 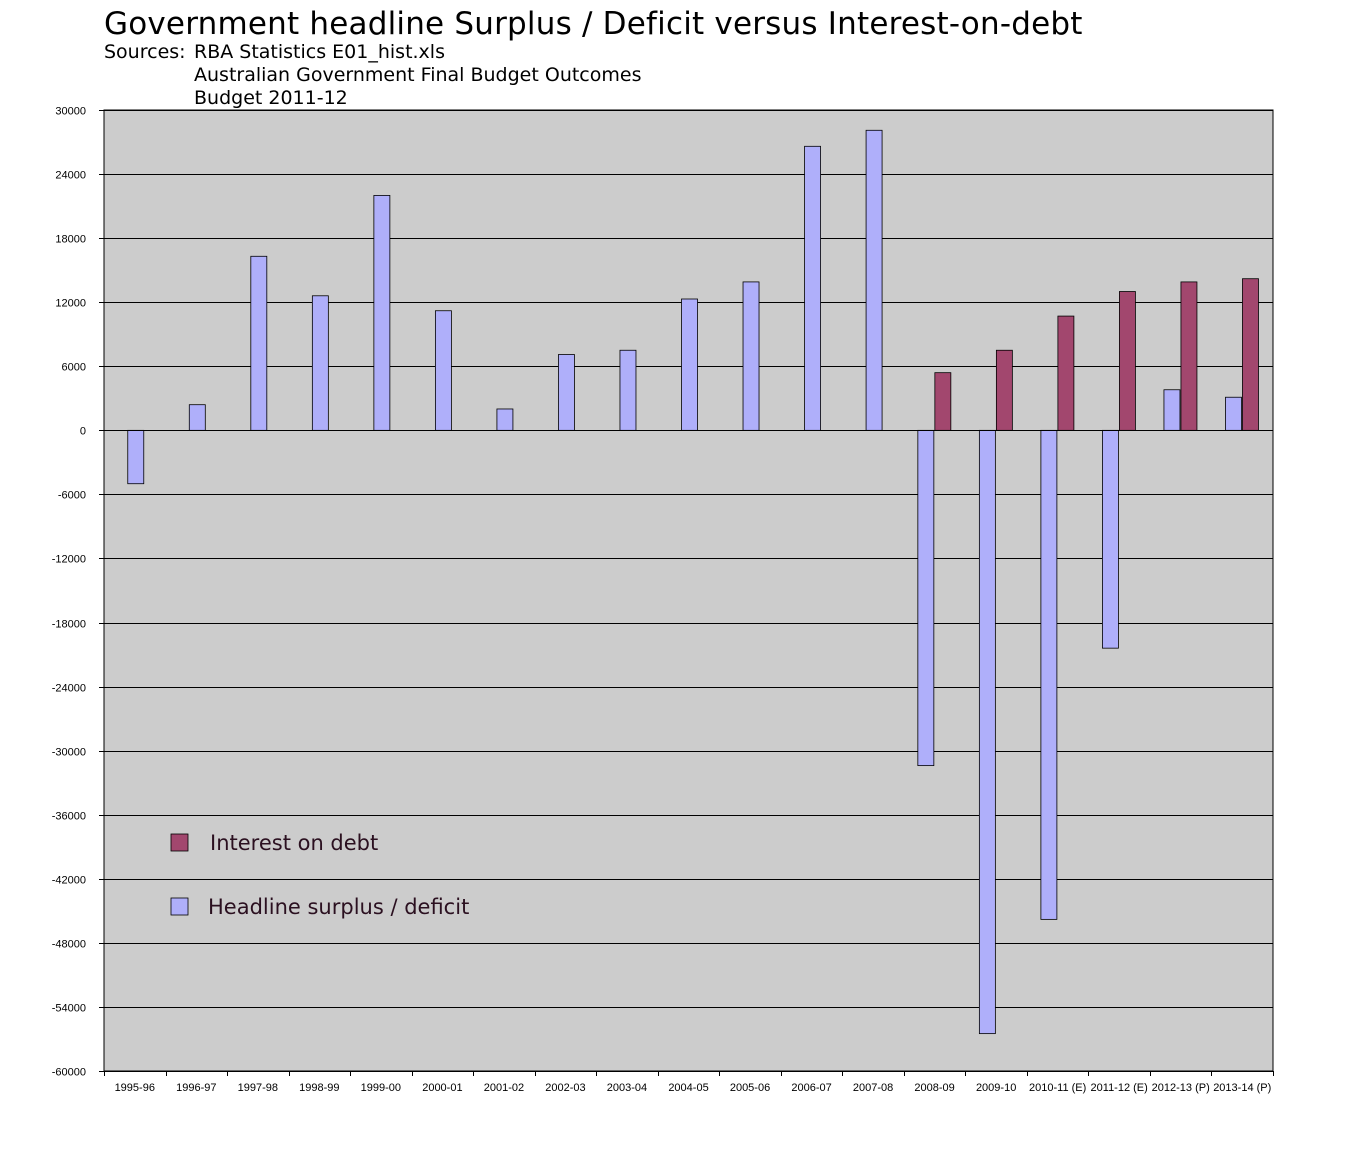 I want to click on x-tick-label: 2000-01, so click(x=442, y=1088).